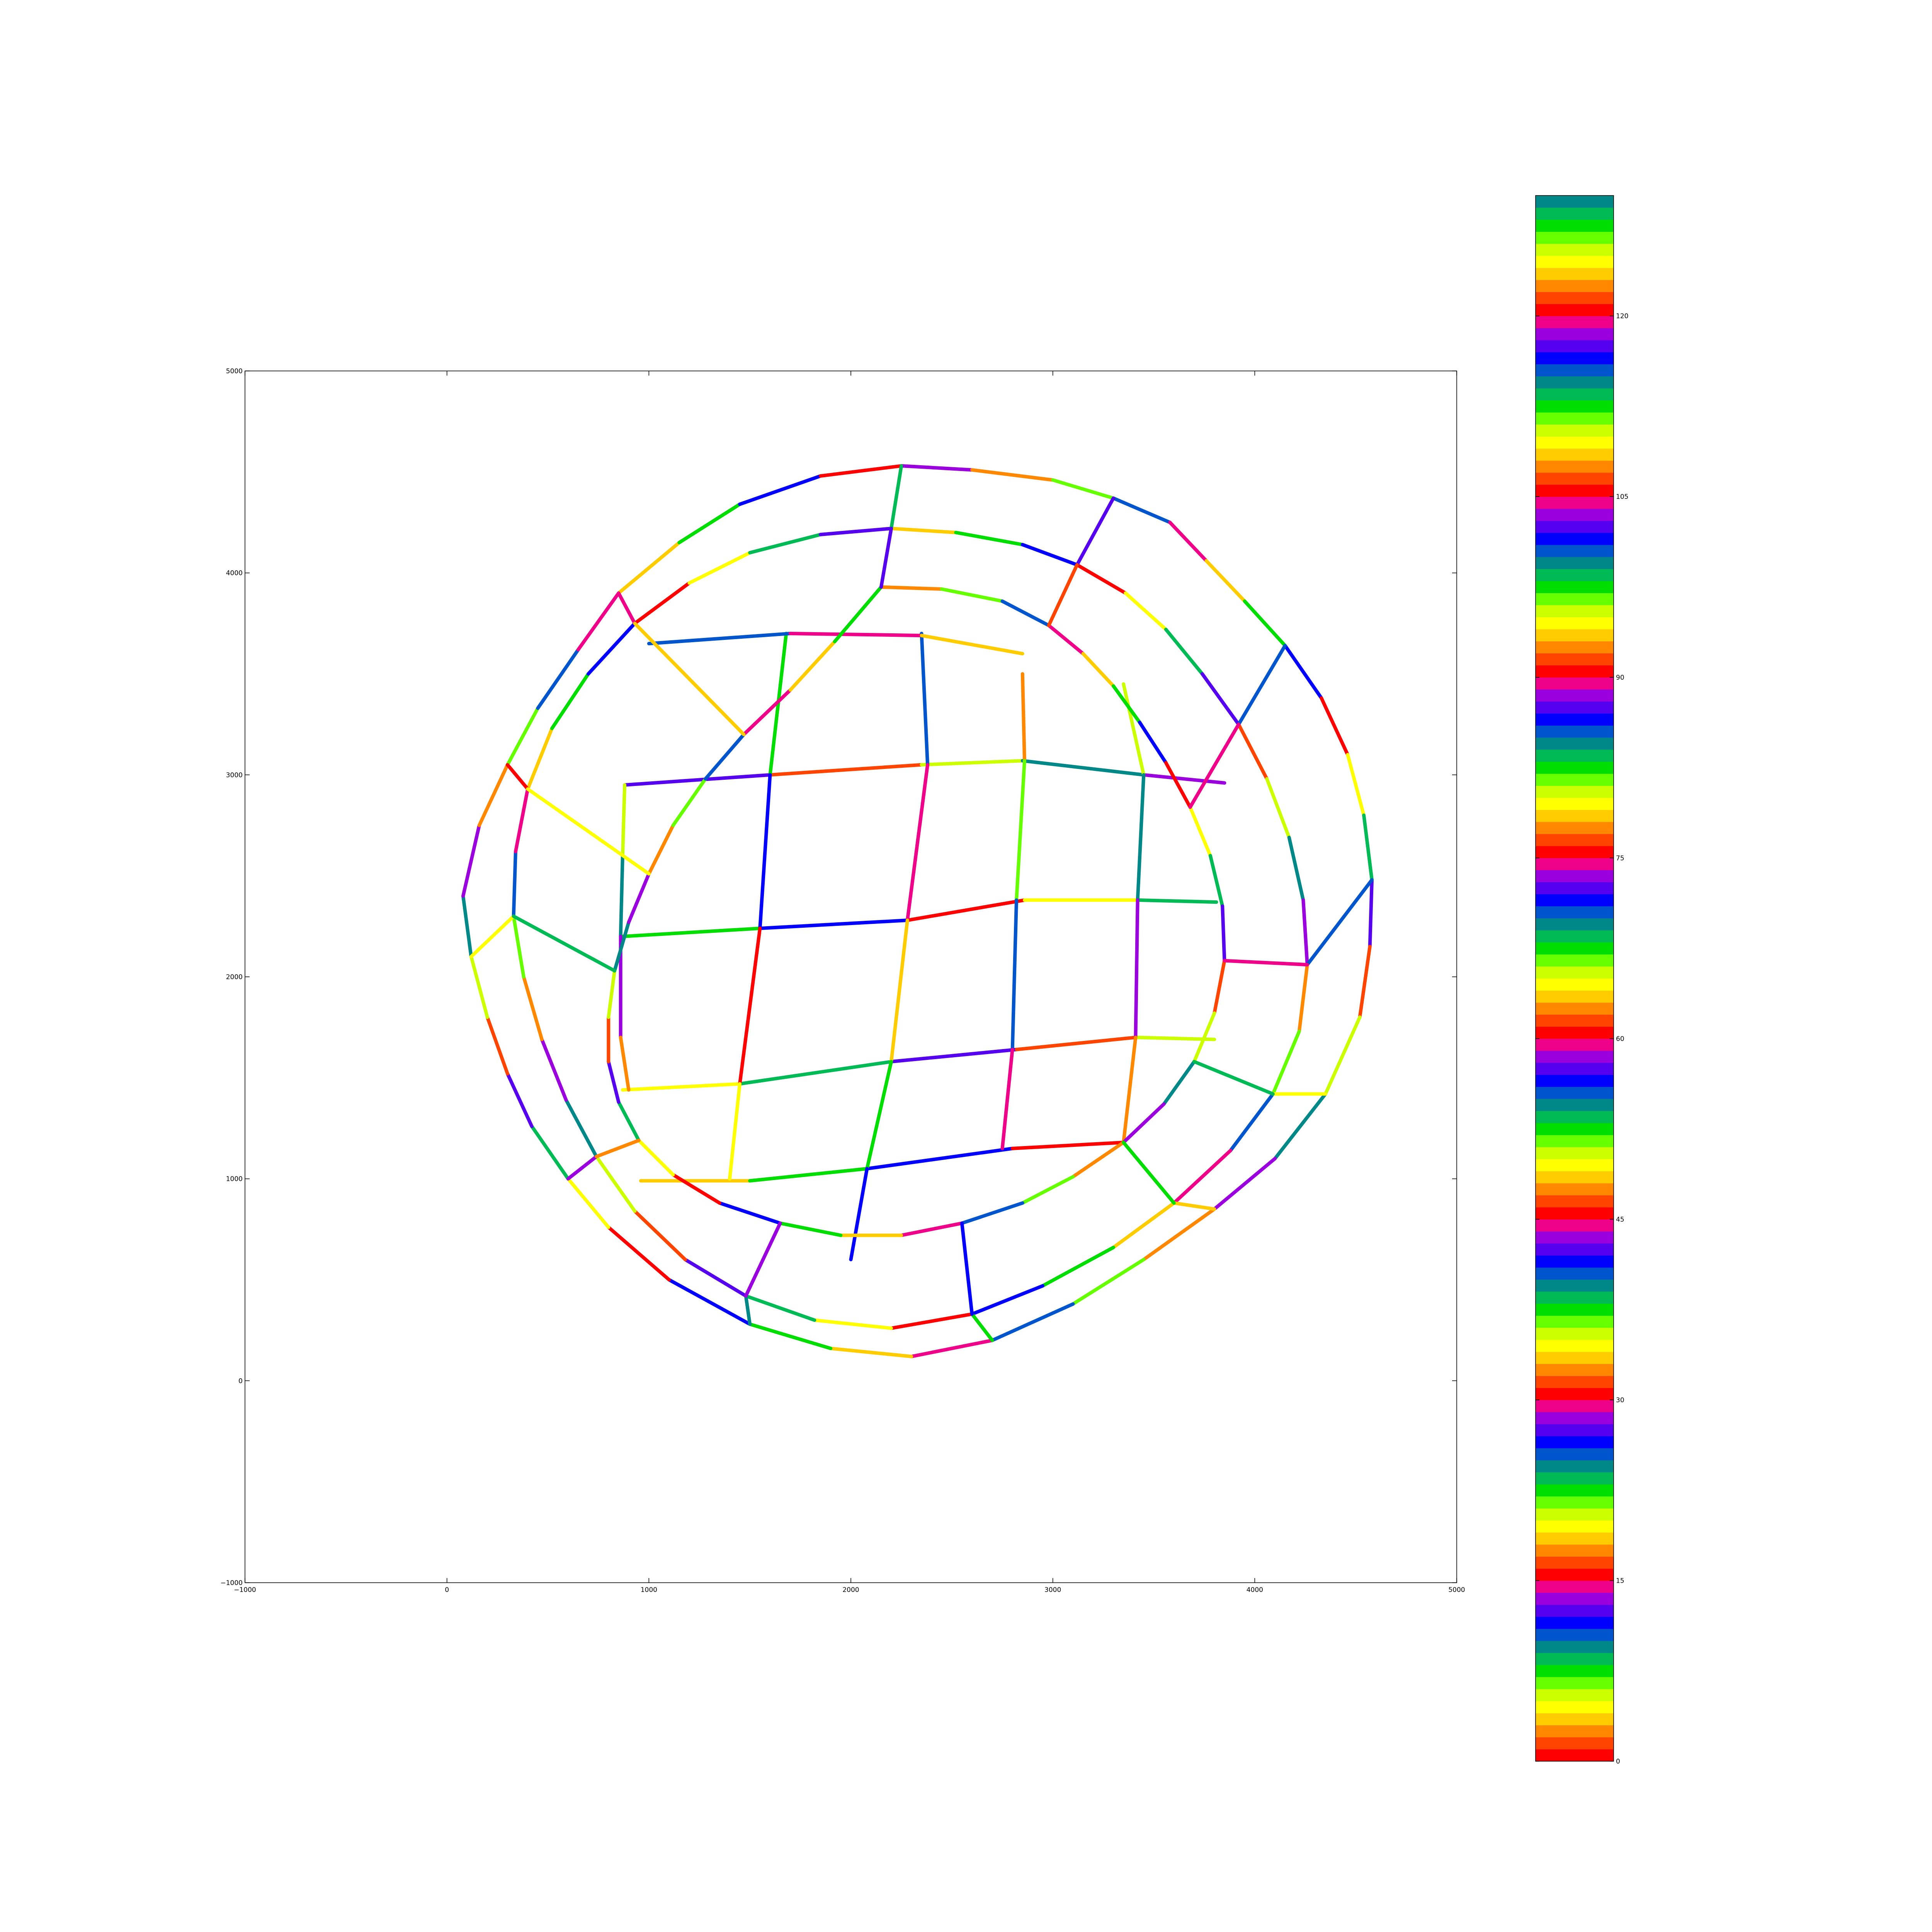  Describe the element at coordinates (1582, 980) in the screenshot. I see `colorbar: 0 15 30 45 60 75 90 105 120` at that location.